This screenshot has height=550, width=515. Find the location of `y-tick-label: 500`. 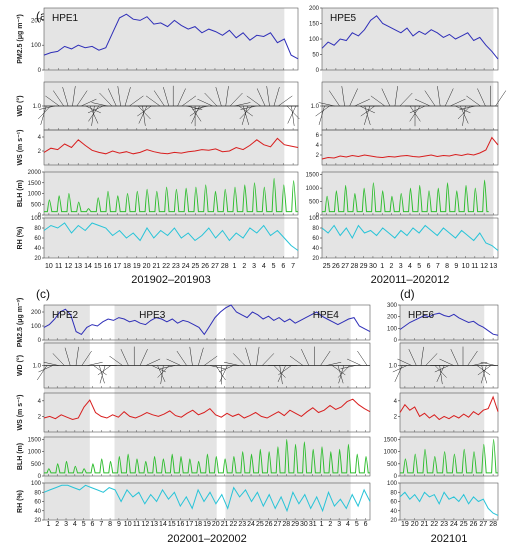

y-tick-label: 500 is located at coordinates (36, 205).